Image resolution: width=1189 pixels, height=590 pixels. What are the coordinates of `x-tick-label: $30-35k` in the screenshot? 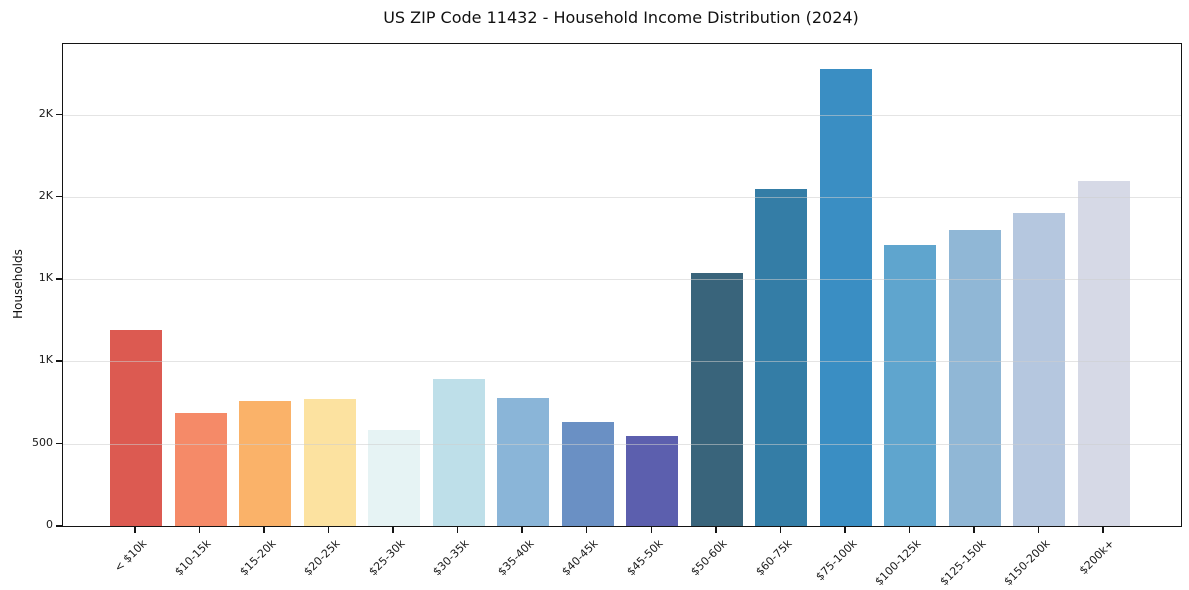 It's located at (451, 558).